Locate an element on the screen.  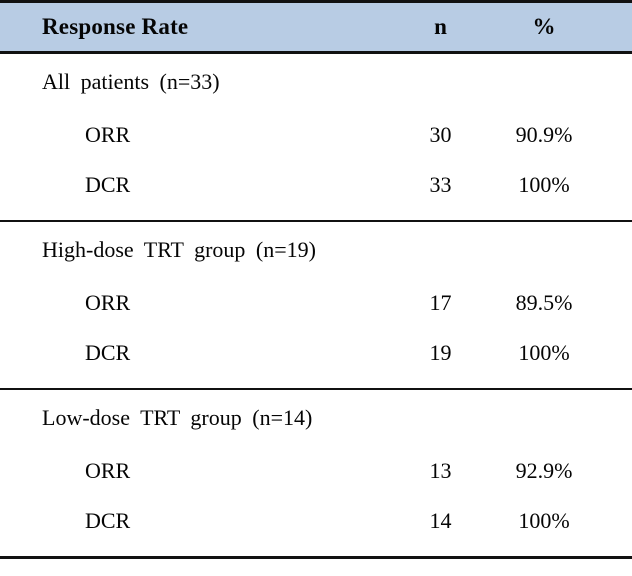
row-percent-value: 92.9% is located at coordinates (544, 470).